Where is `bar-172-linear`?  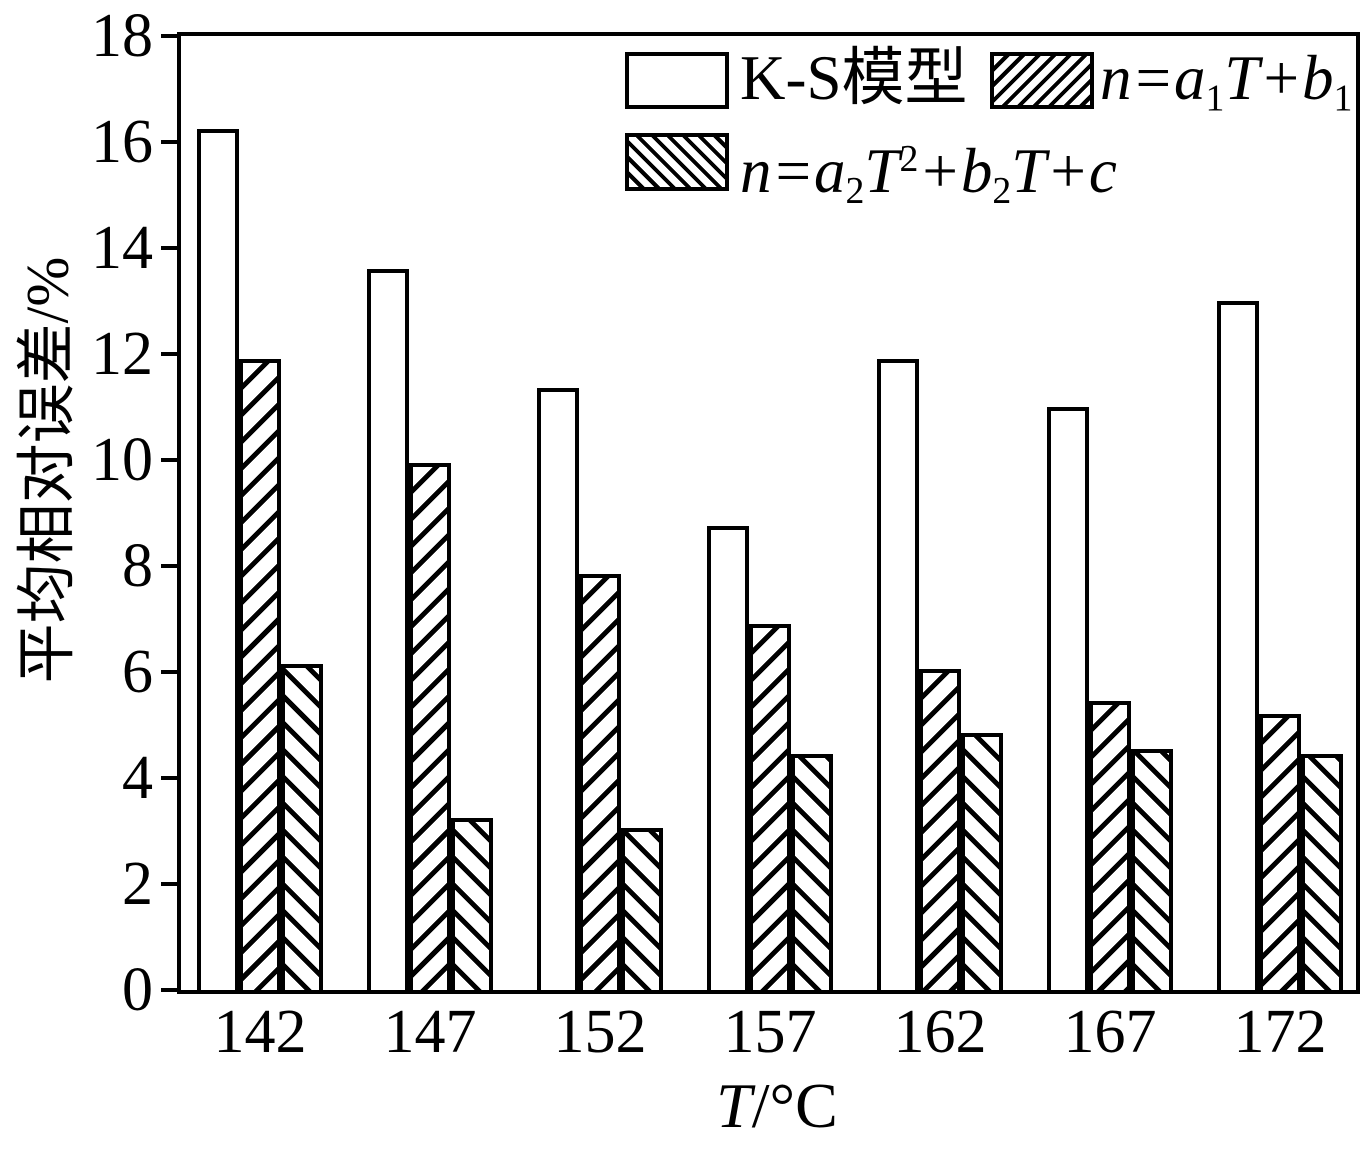
bar-172-linear is located at coordinates (1280, 852).